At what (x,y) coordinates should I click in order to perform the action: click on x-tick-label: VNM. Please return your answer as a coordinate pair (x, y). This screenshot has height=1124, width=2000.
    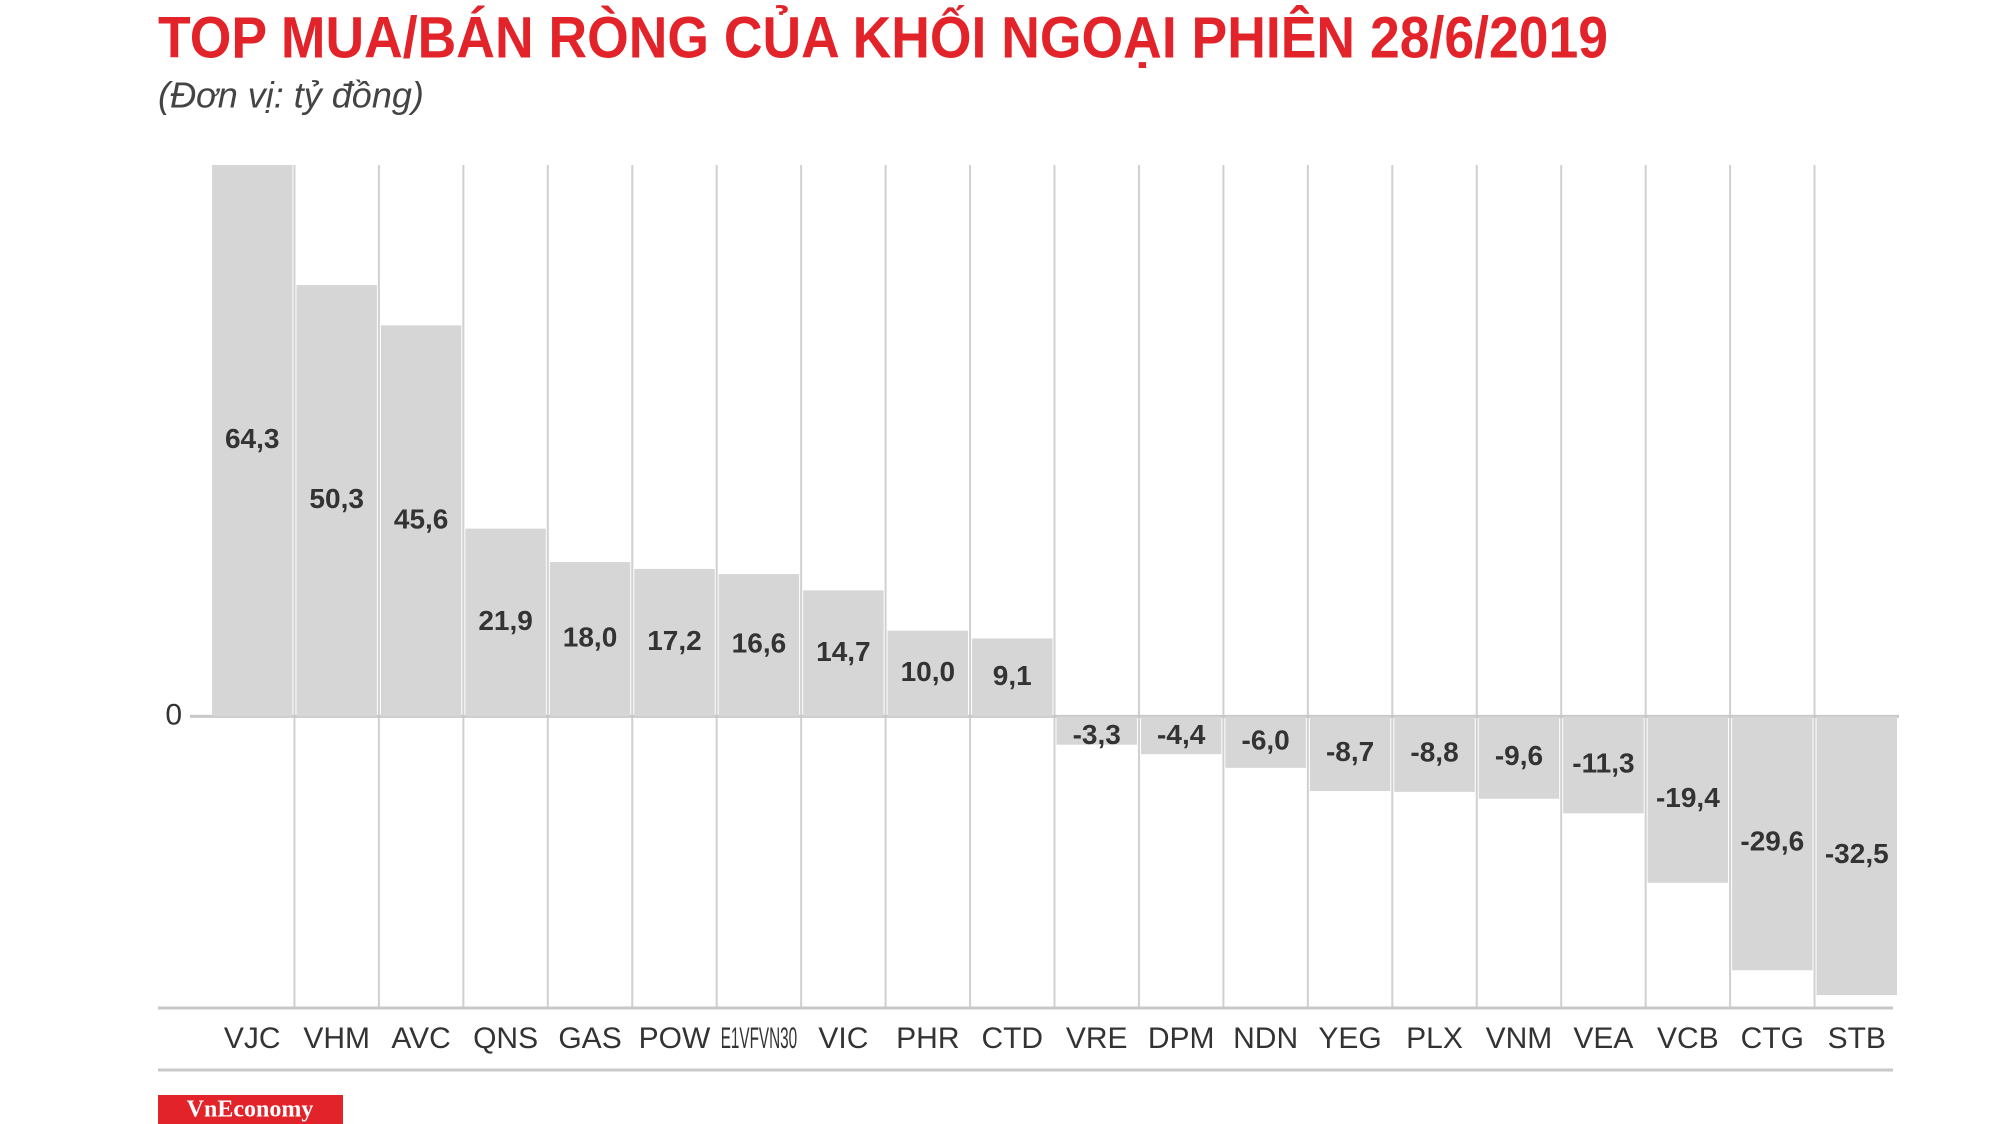
    Looking at the image, I should click on (1519, 1038).